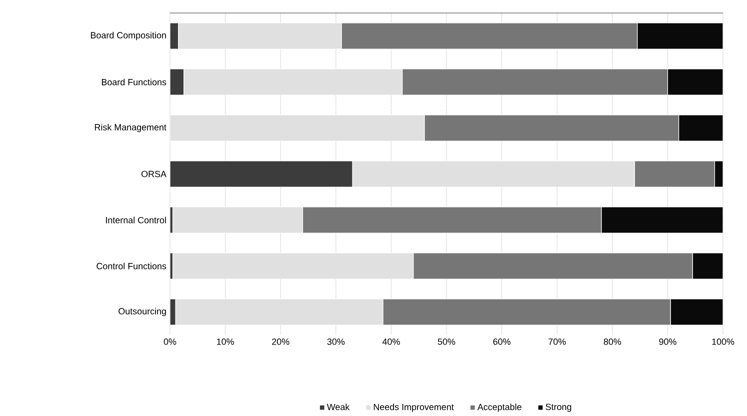 Image resolution: width=747 pixels, height=416 pixels. Describe the element at coordinates (447, 342) in the screenshot. I see `x-tick-label: 50%` at that location.